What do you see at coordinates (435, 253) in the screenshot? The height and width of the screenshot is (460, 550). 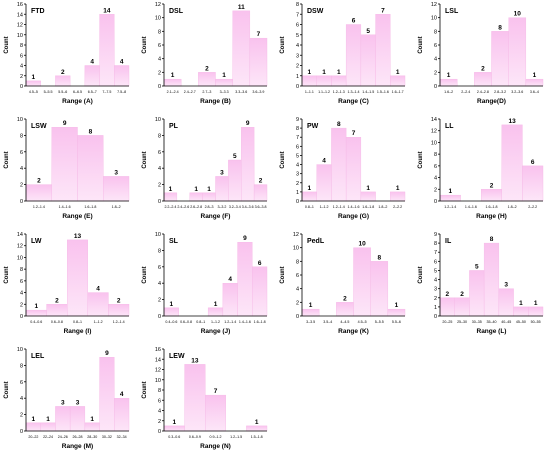 I see `y-tick-label: 7` at bounding box center [435, 253].